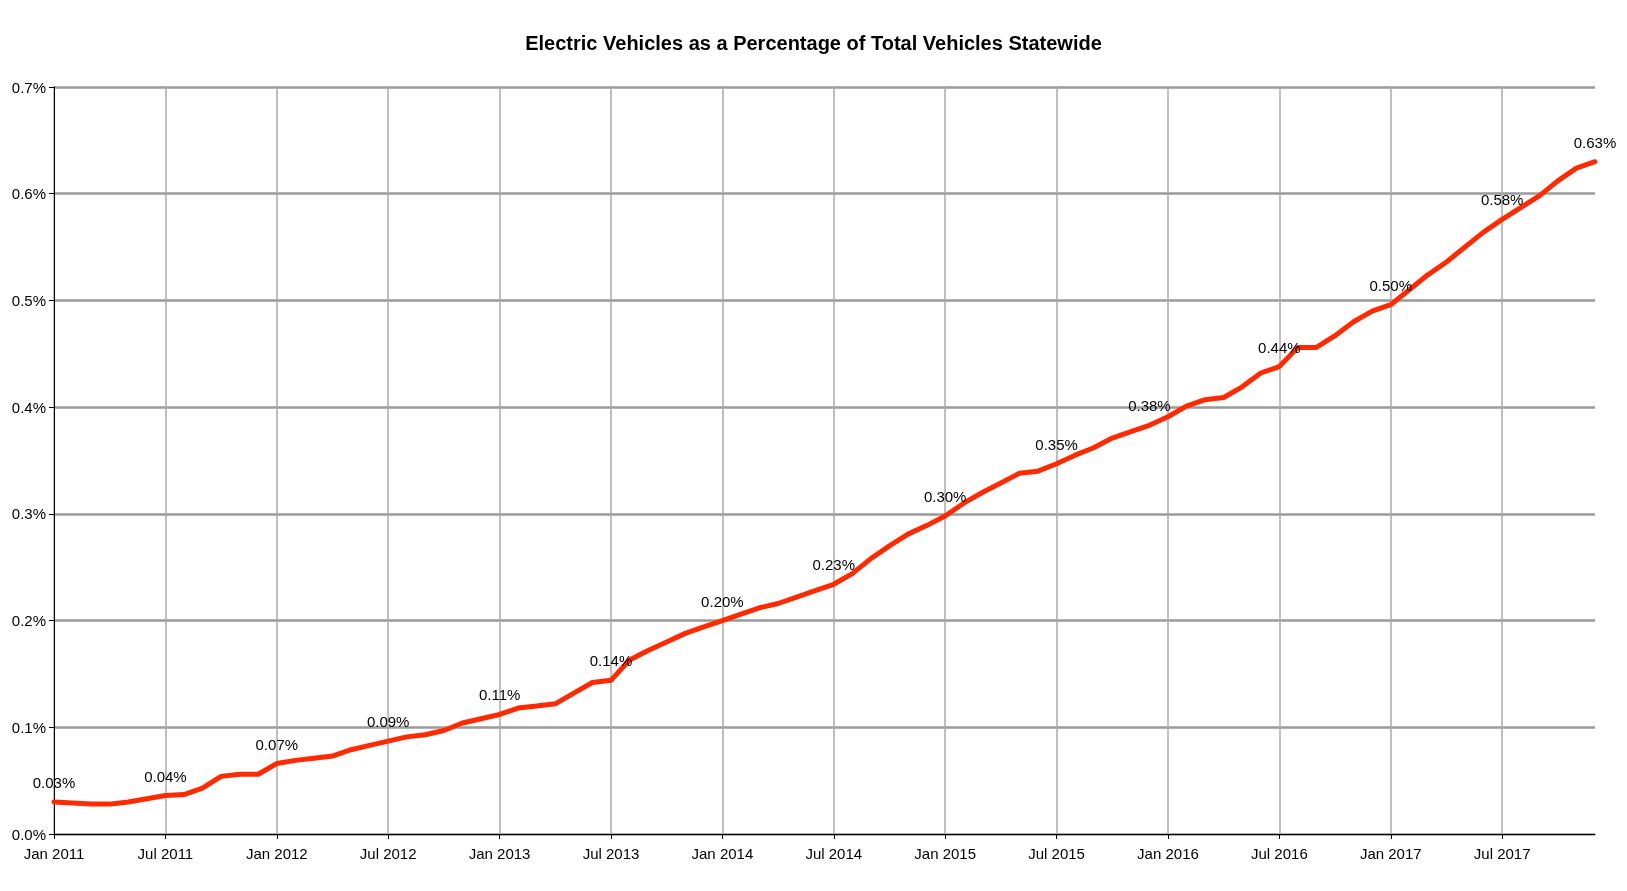  I want to click on data-label: 0.50%, so click(1391, 285).